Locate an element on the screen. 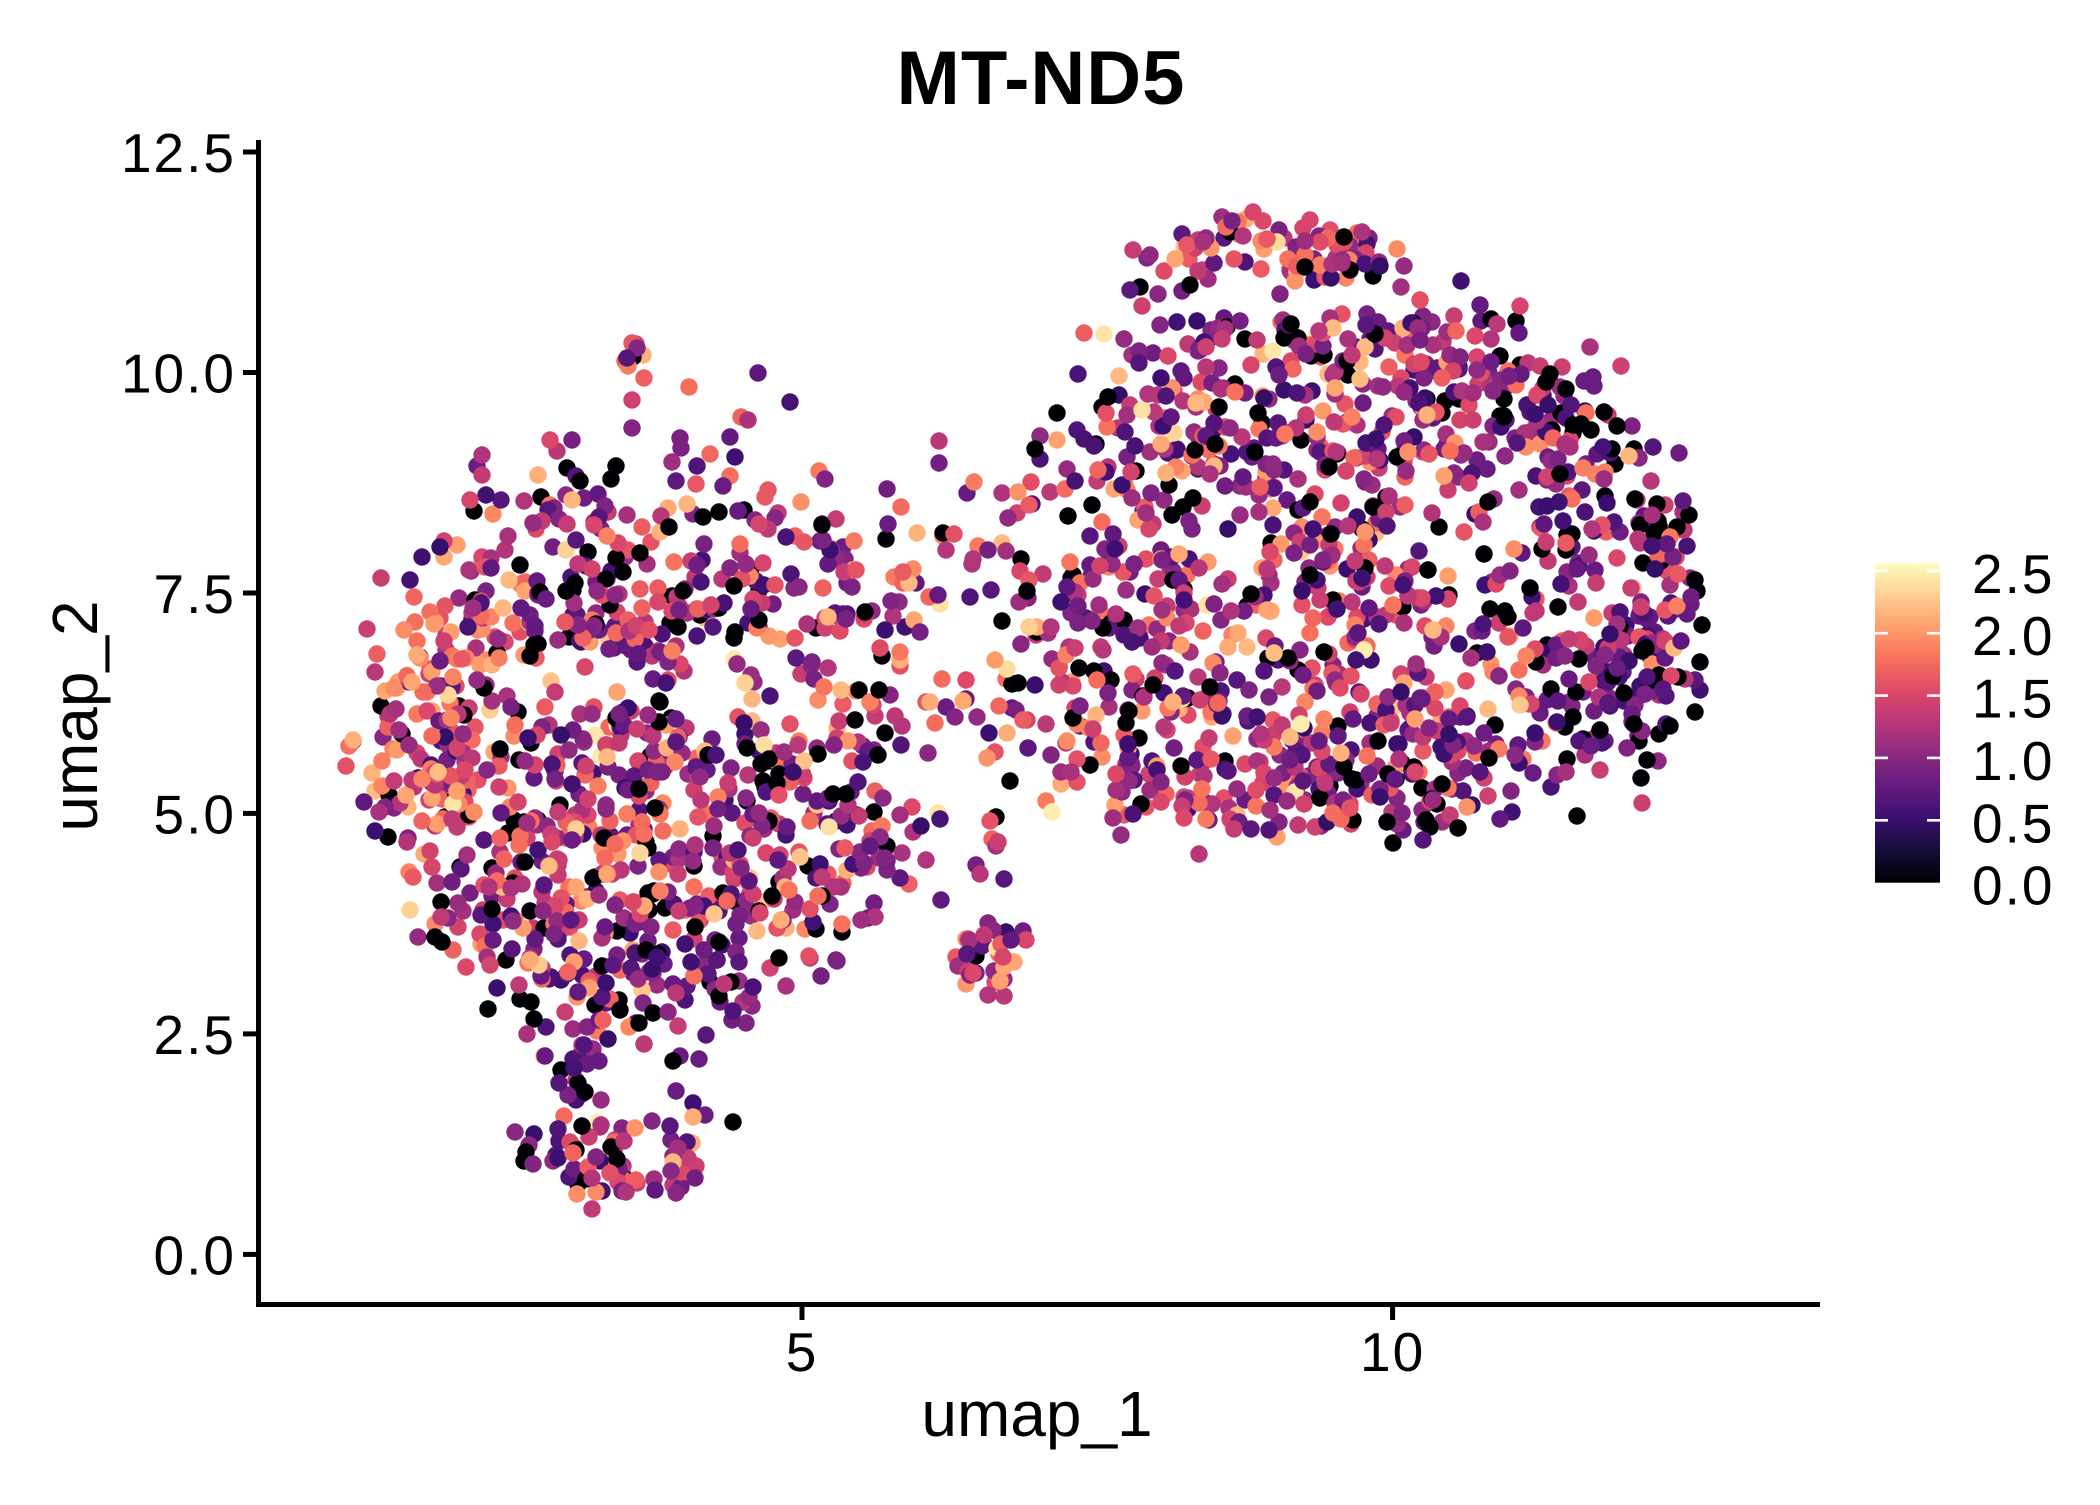 This screenshot has height=1505, width=2100. svg-text: 10.0 is located at coordinates (178, 374).